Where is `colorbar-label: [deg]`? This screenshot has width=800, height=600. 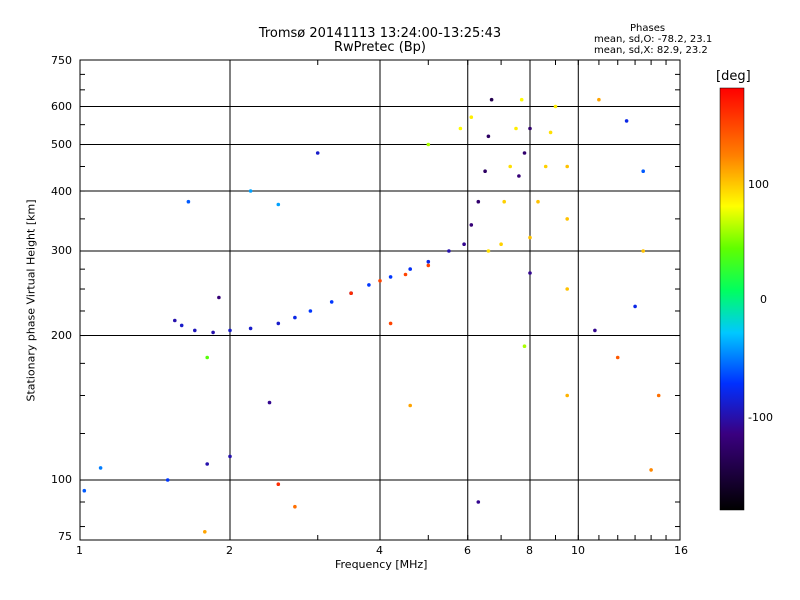
colorbar-label: [deg] is located at coordinates (733, 76).